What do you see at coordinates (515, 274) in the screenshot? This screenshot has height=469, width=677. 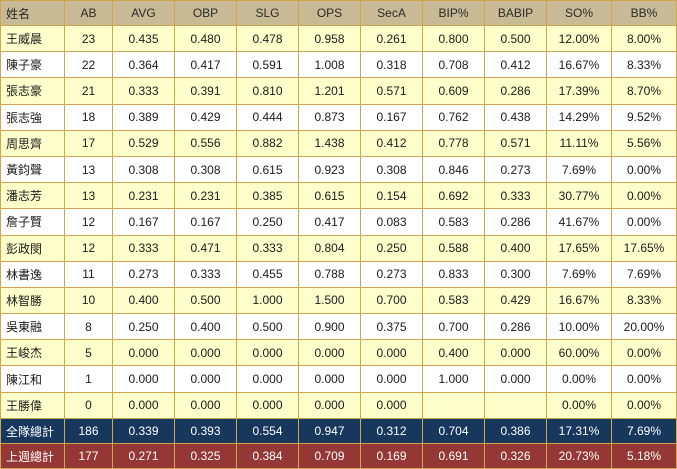 I see `stat-cell: 0.300` at bounding box center [515, 274].